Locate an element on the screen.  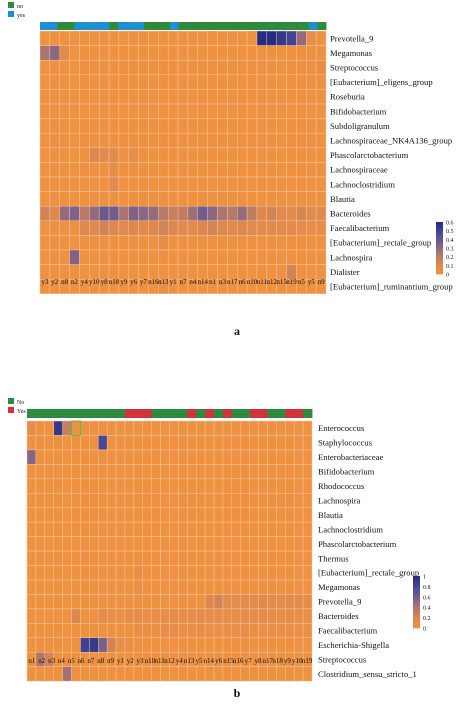
panel-a-column-label: n5 is located at coordinates (302, 282).